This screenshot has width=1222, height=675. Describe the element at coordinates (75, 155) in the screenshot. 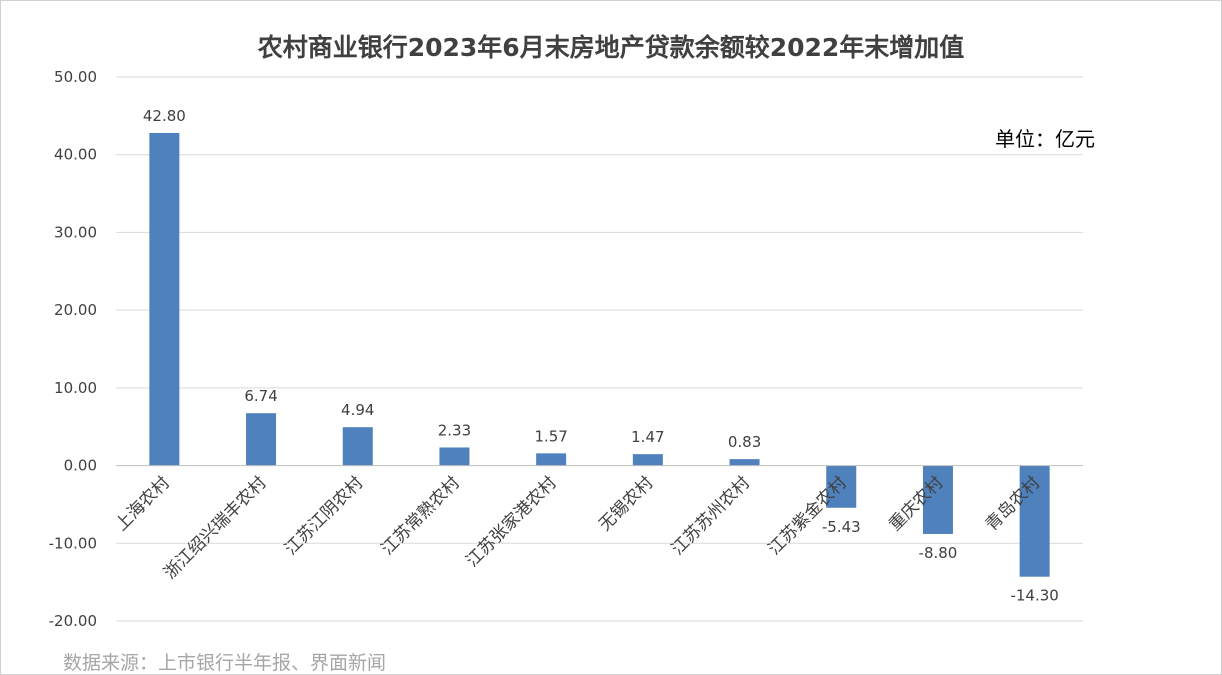

I see `y-tick-label: 40.00` at that location.